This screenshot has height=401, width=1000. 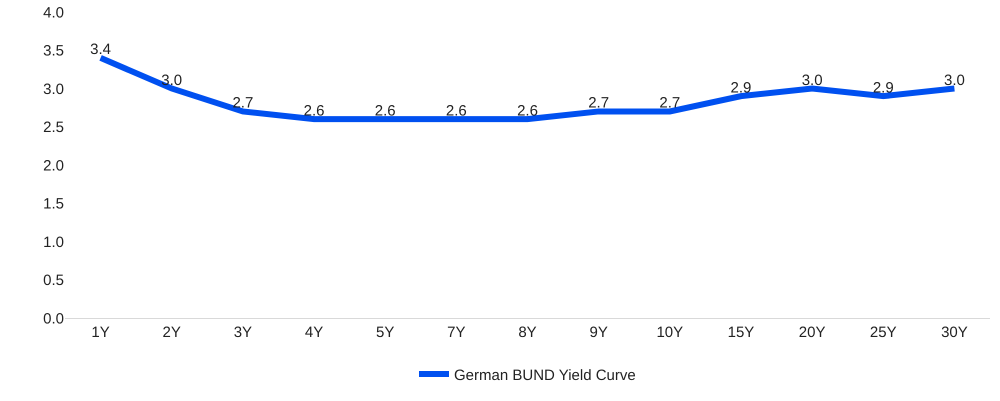 I want to click on y-tick-label: 1.0, so click(x=53, y=242).